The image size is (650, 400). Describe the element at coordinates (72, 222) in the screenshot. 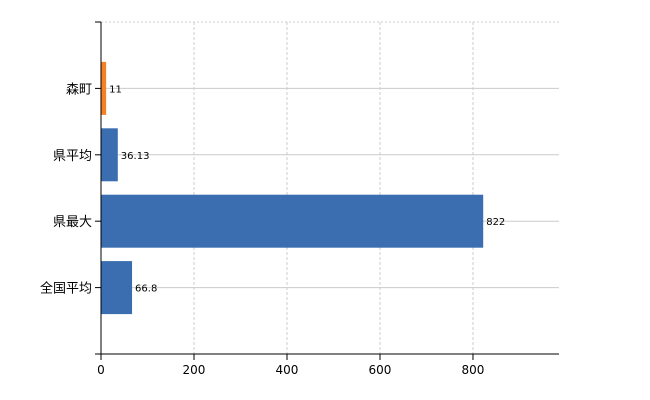

I see `y-tick-label: 県最大` at that location.